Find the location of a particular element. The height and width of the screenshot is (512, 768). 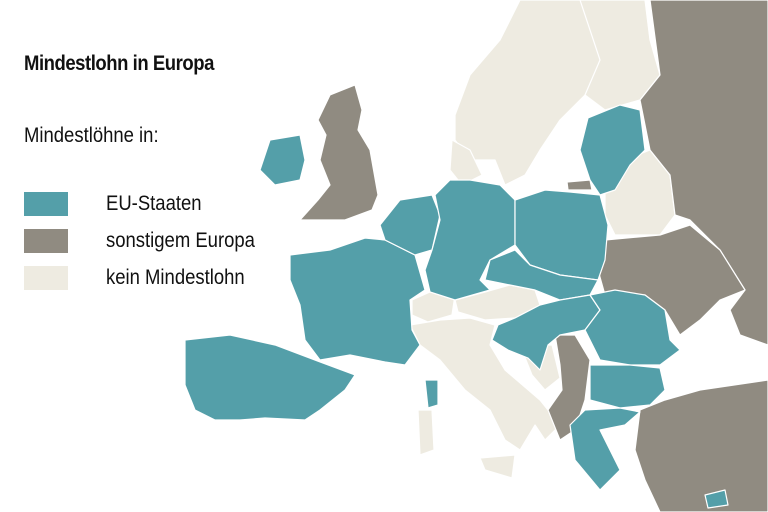

country-corsica is located at coordinates (431, 394).